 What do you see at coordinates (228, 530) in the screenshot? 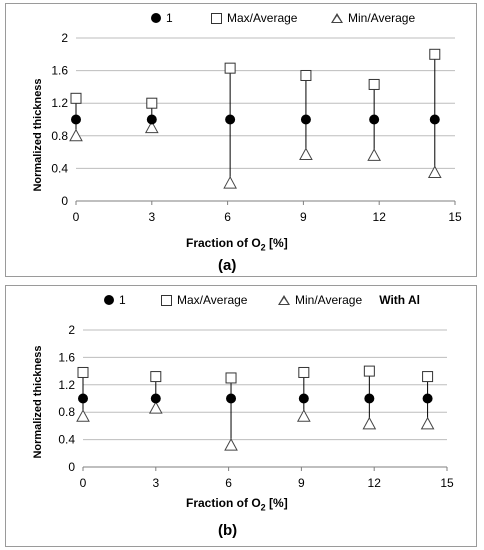
I see `panel-label-b: (b)` at bounding box center [228, 530].